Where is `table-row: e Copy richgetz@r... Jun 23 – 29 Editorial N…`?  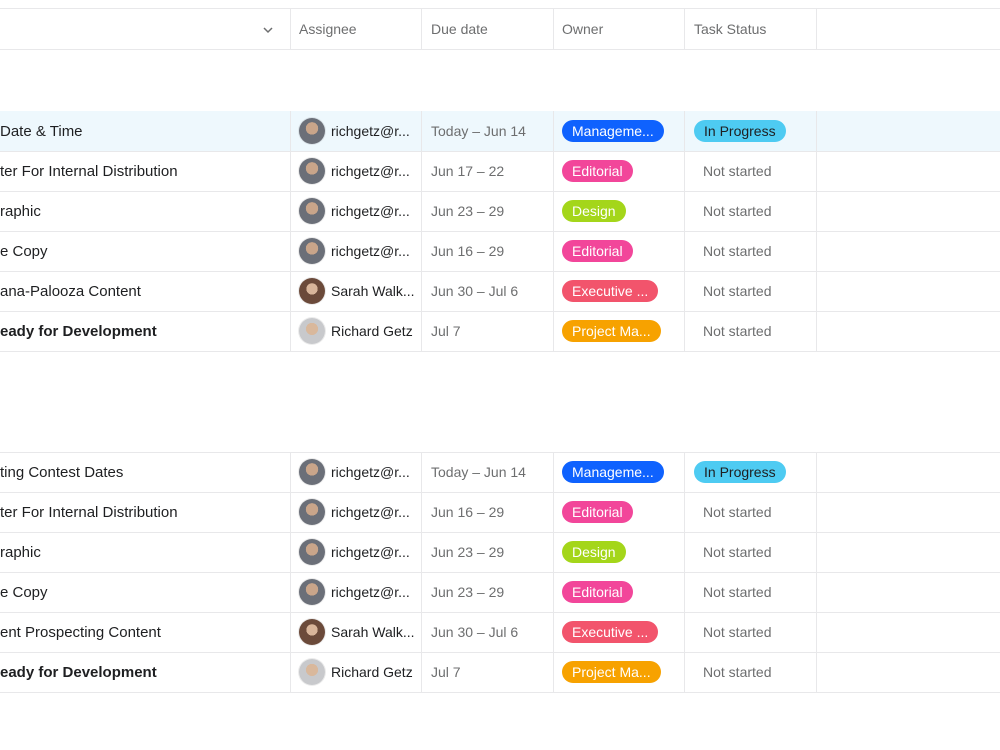
table-row: e Copy richgetz@r... Jun 23 – 29 Editorial N… is located at coordinates (500, 592).